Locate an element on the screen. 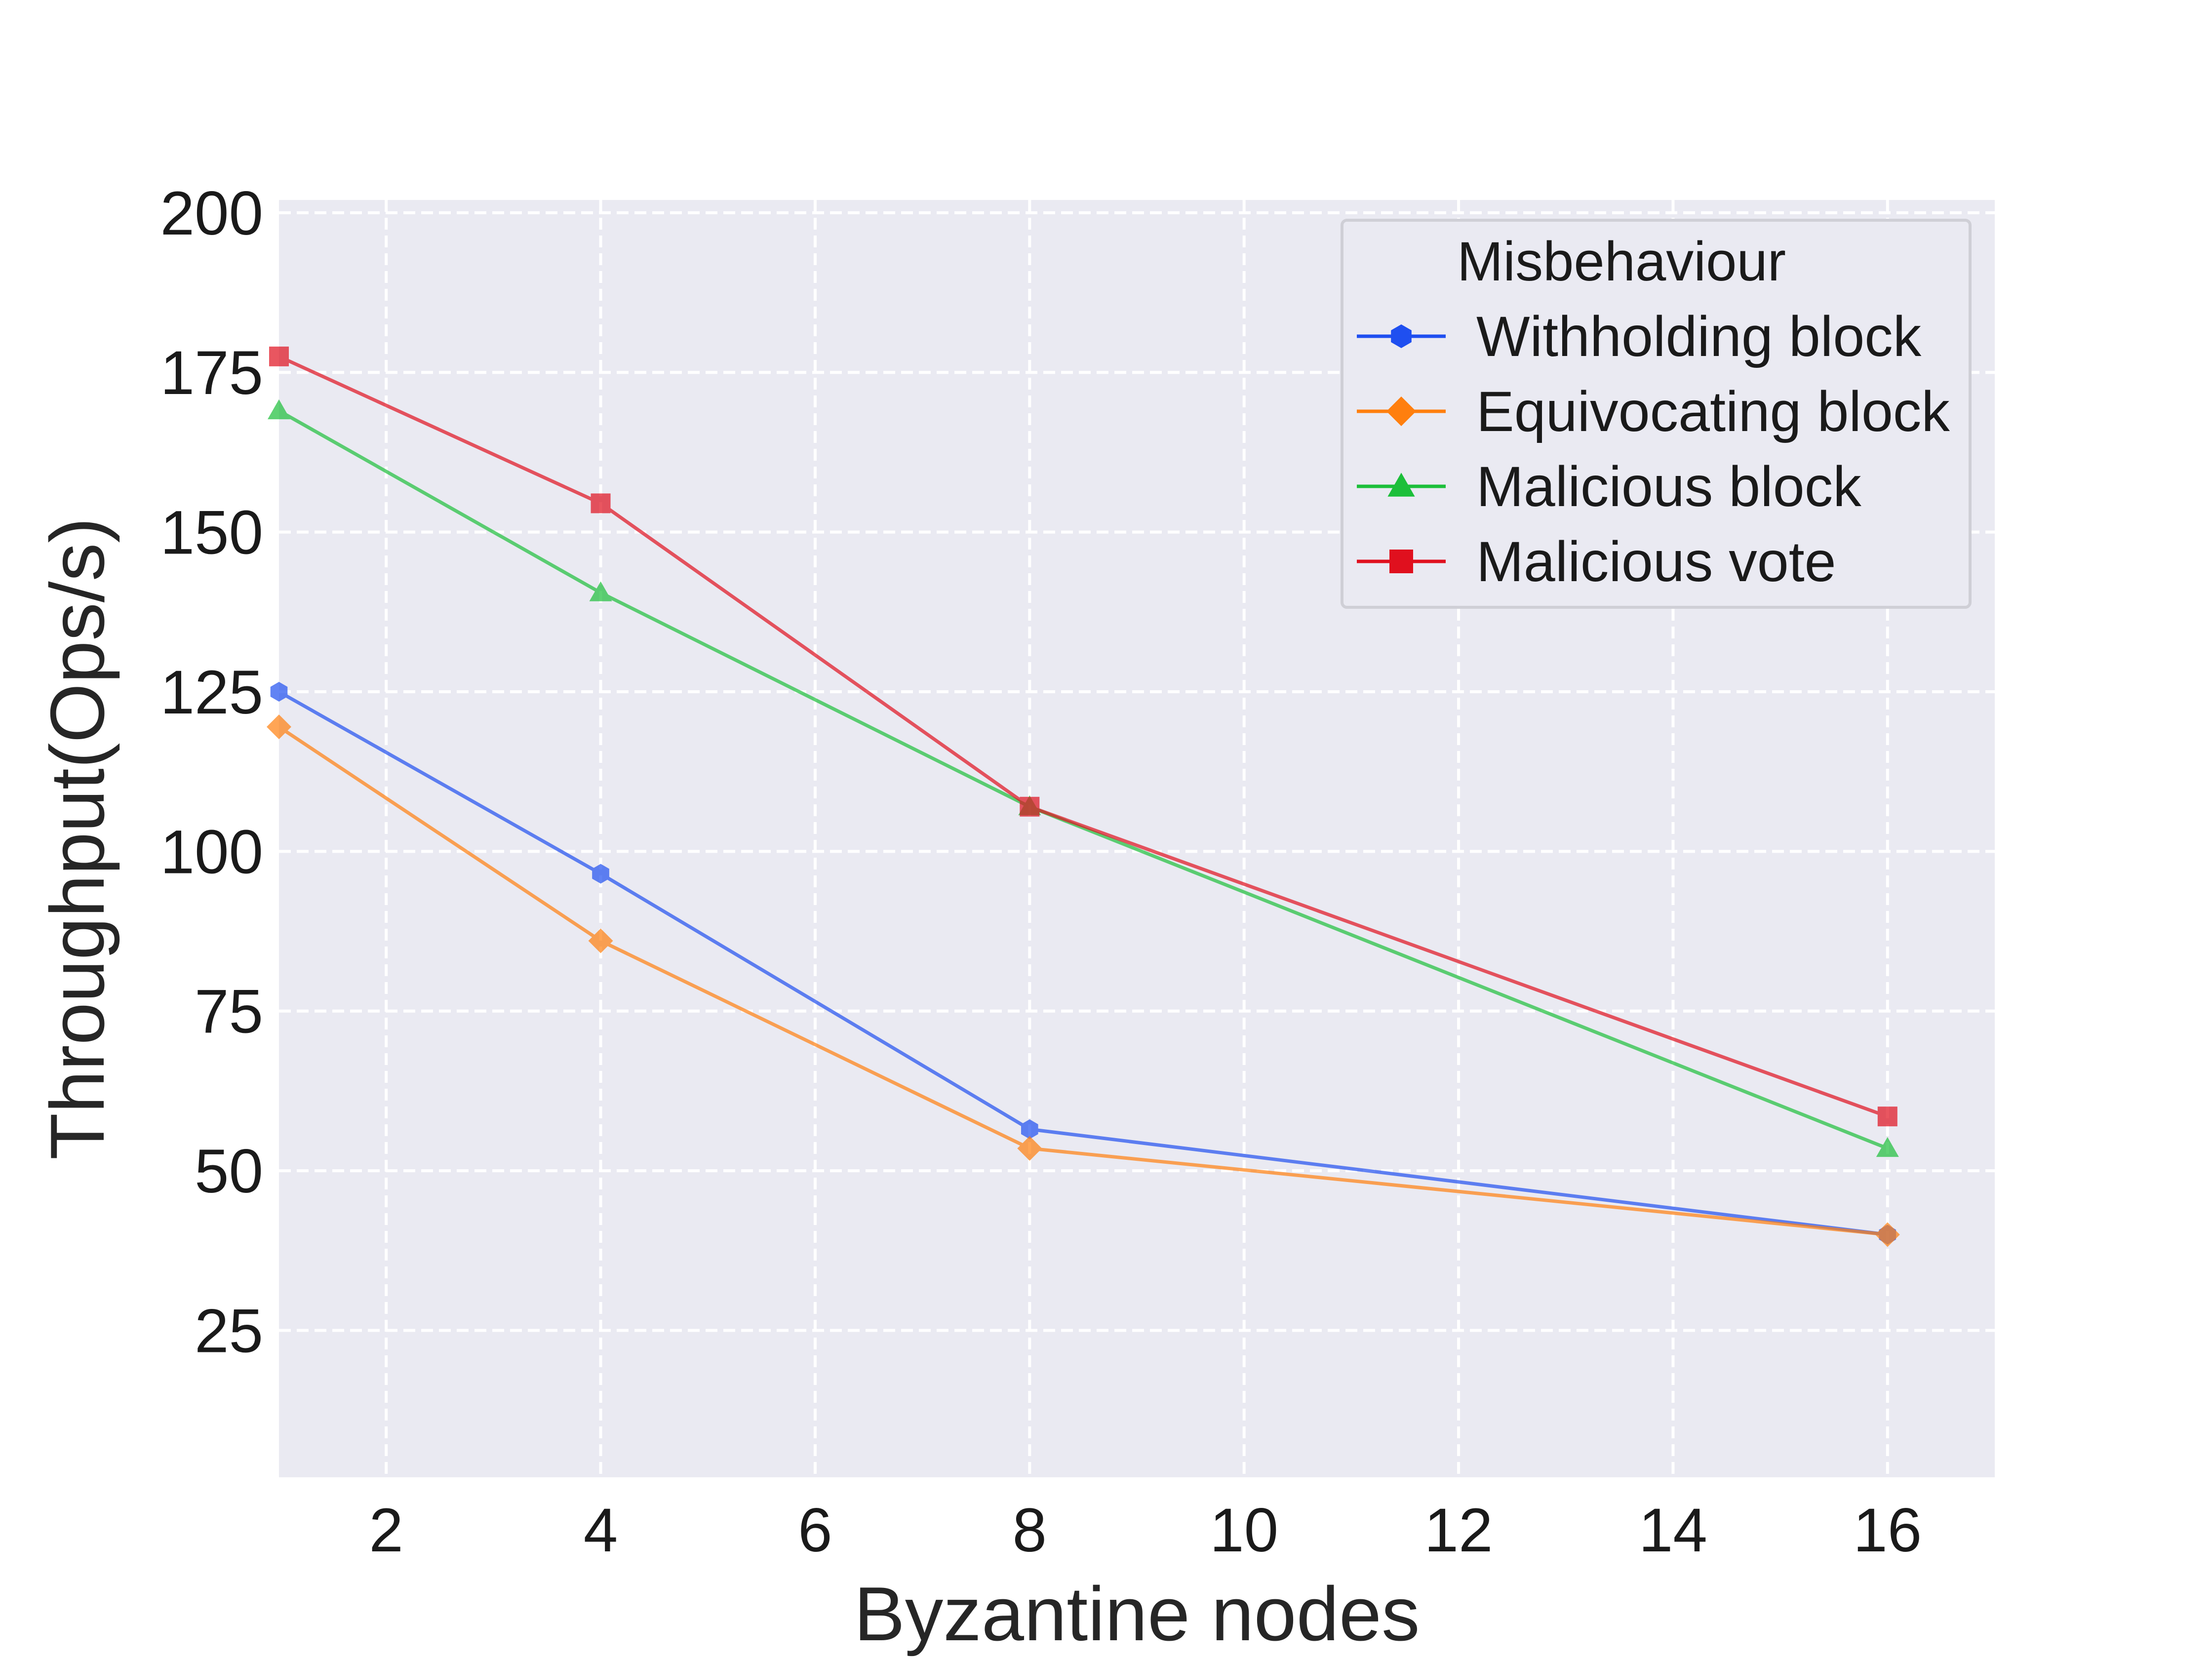 Image resolution: width=2212 pixels, height=1659 pixels. y-tick-label: 125 is located at coordinates (212, 693).